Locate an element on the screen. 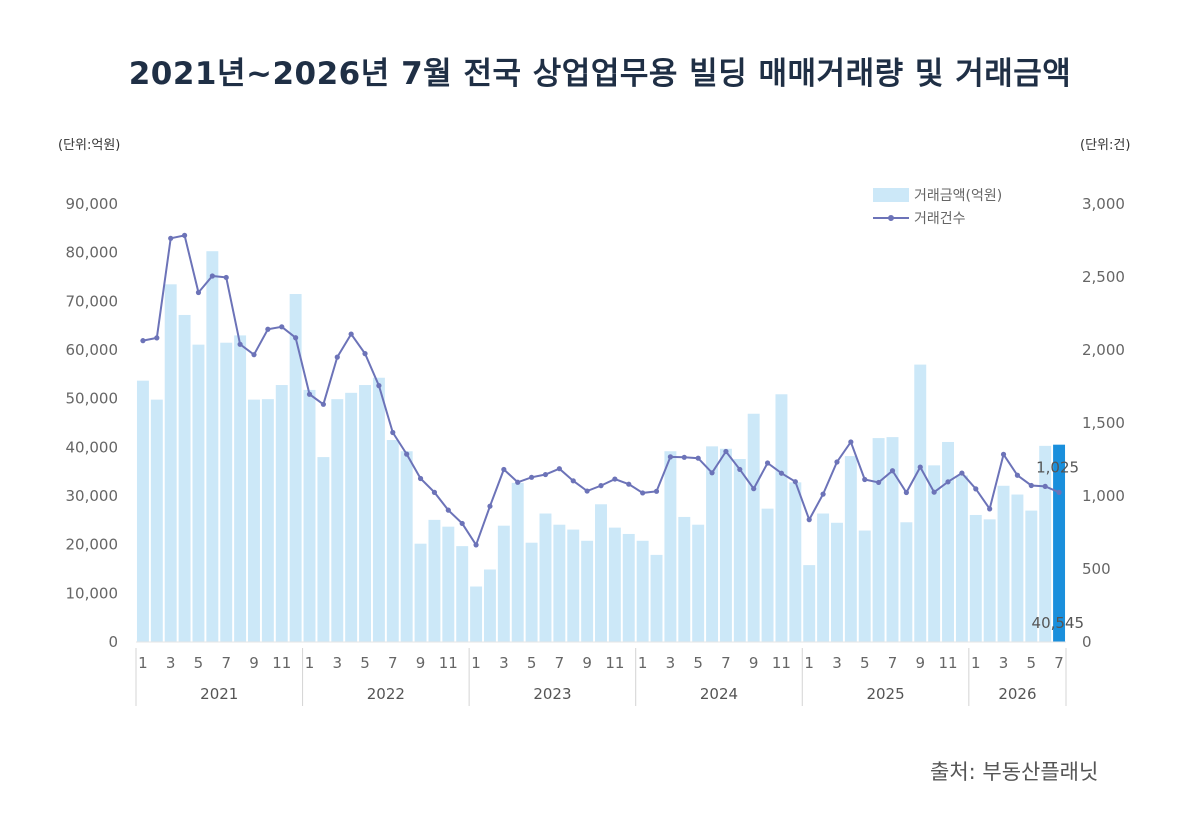  left-tick-label: 10,000 is located at coordinates (92, 593).